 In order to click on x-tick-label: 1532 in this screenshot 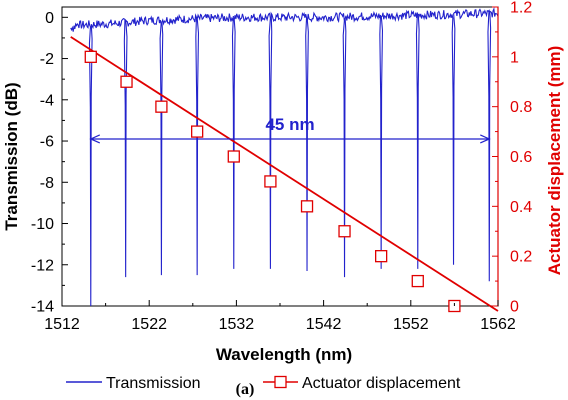, I will do `click(237, 324)`.